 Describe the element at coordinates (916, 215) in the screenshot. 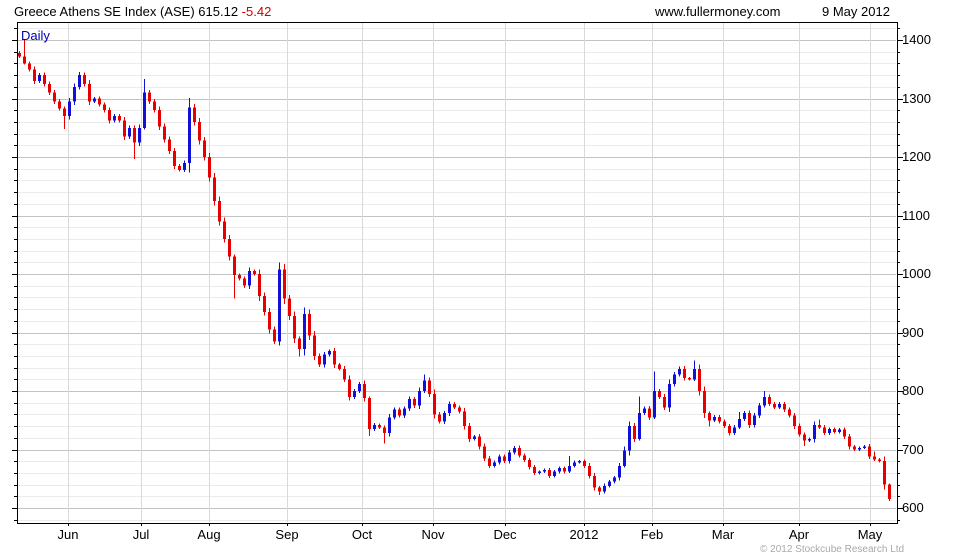

I see `y-axis-label: 1100` at that location.